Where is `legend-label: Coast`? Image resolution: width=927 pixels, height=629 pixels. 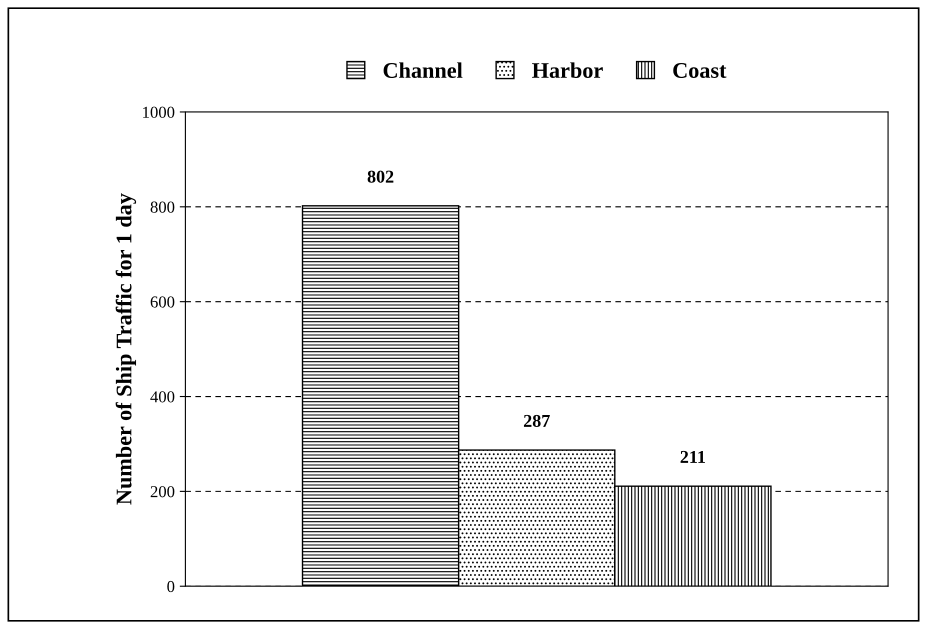 legend-label: Coast is located at coordinates (699, 70).